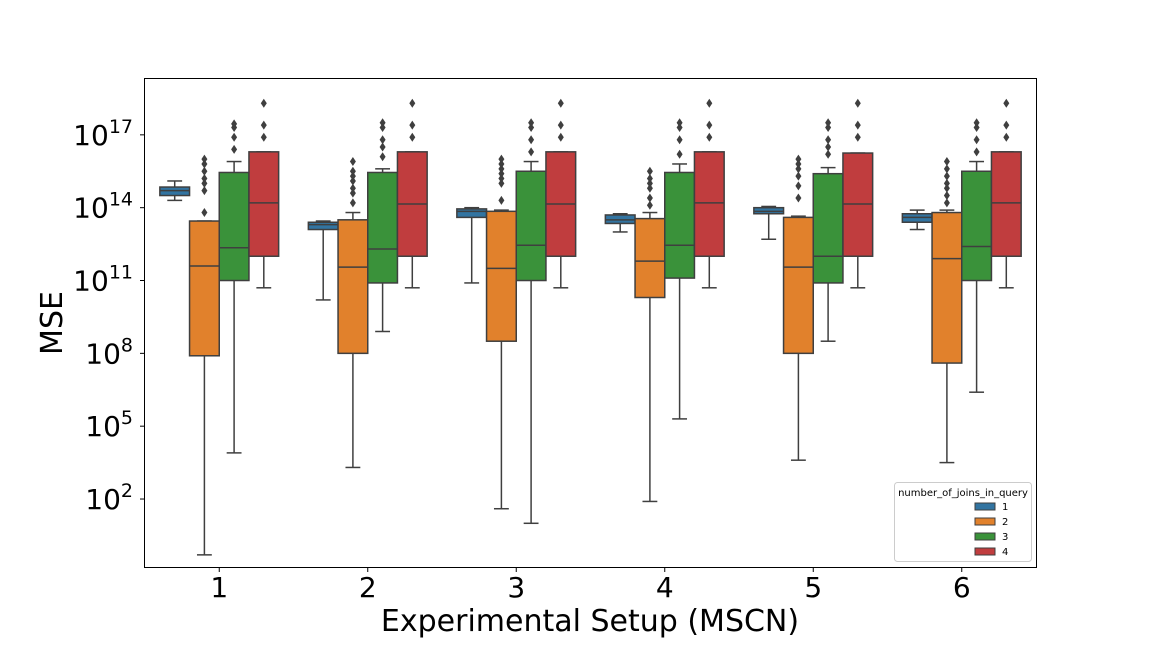  Describe the element at coordinates (590, 621) in the screenshot. I see `x-axis-title: Experimental Setup (MSCN)` at that location.